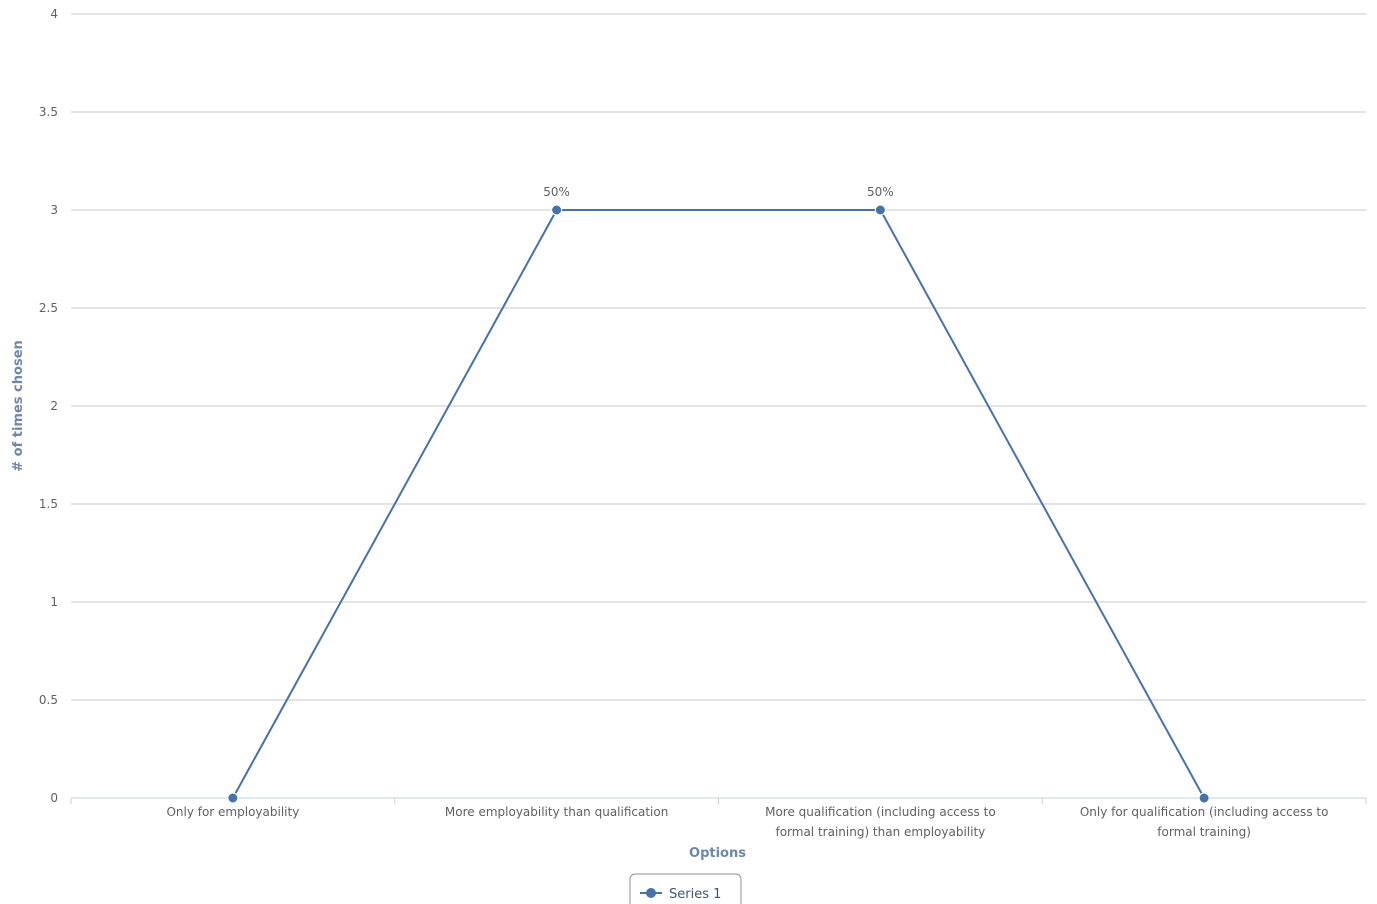 This screenshot has width=1377, height=904. What do you see at coordinates (48, 308) in the screenshot?
I see `y-tick-label: 2.5` at bounding box center [48, 308].